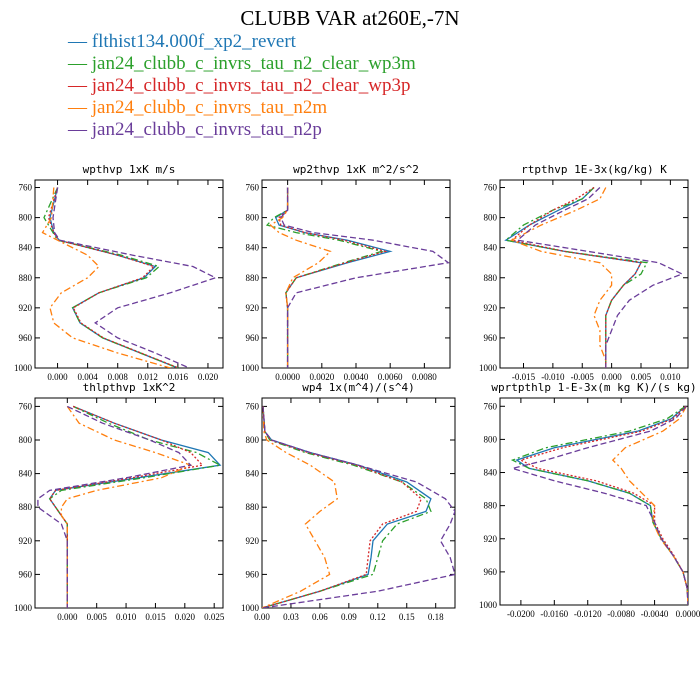 This screenshot has width=700, height=700. I want to click on x-tick-label: 0.004, so click(88, 377).